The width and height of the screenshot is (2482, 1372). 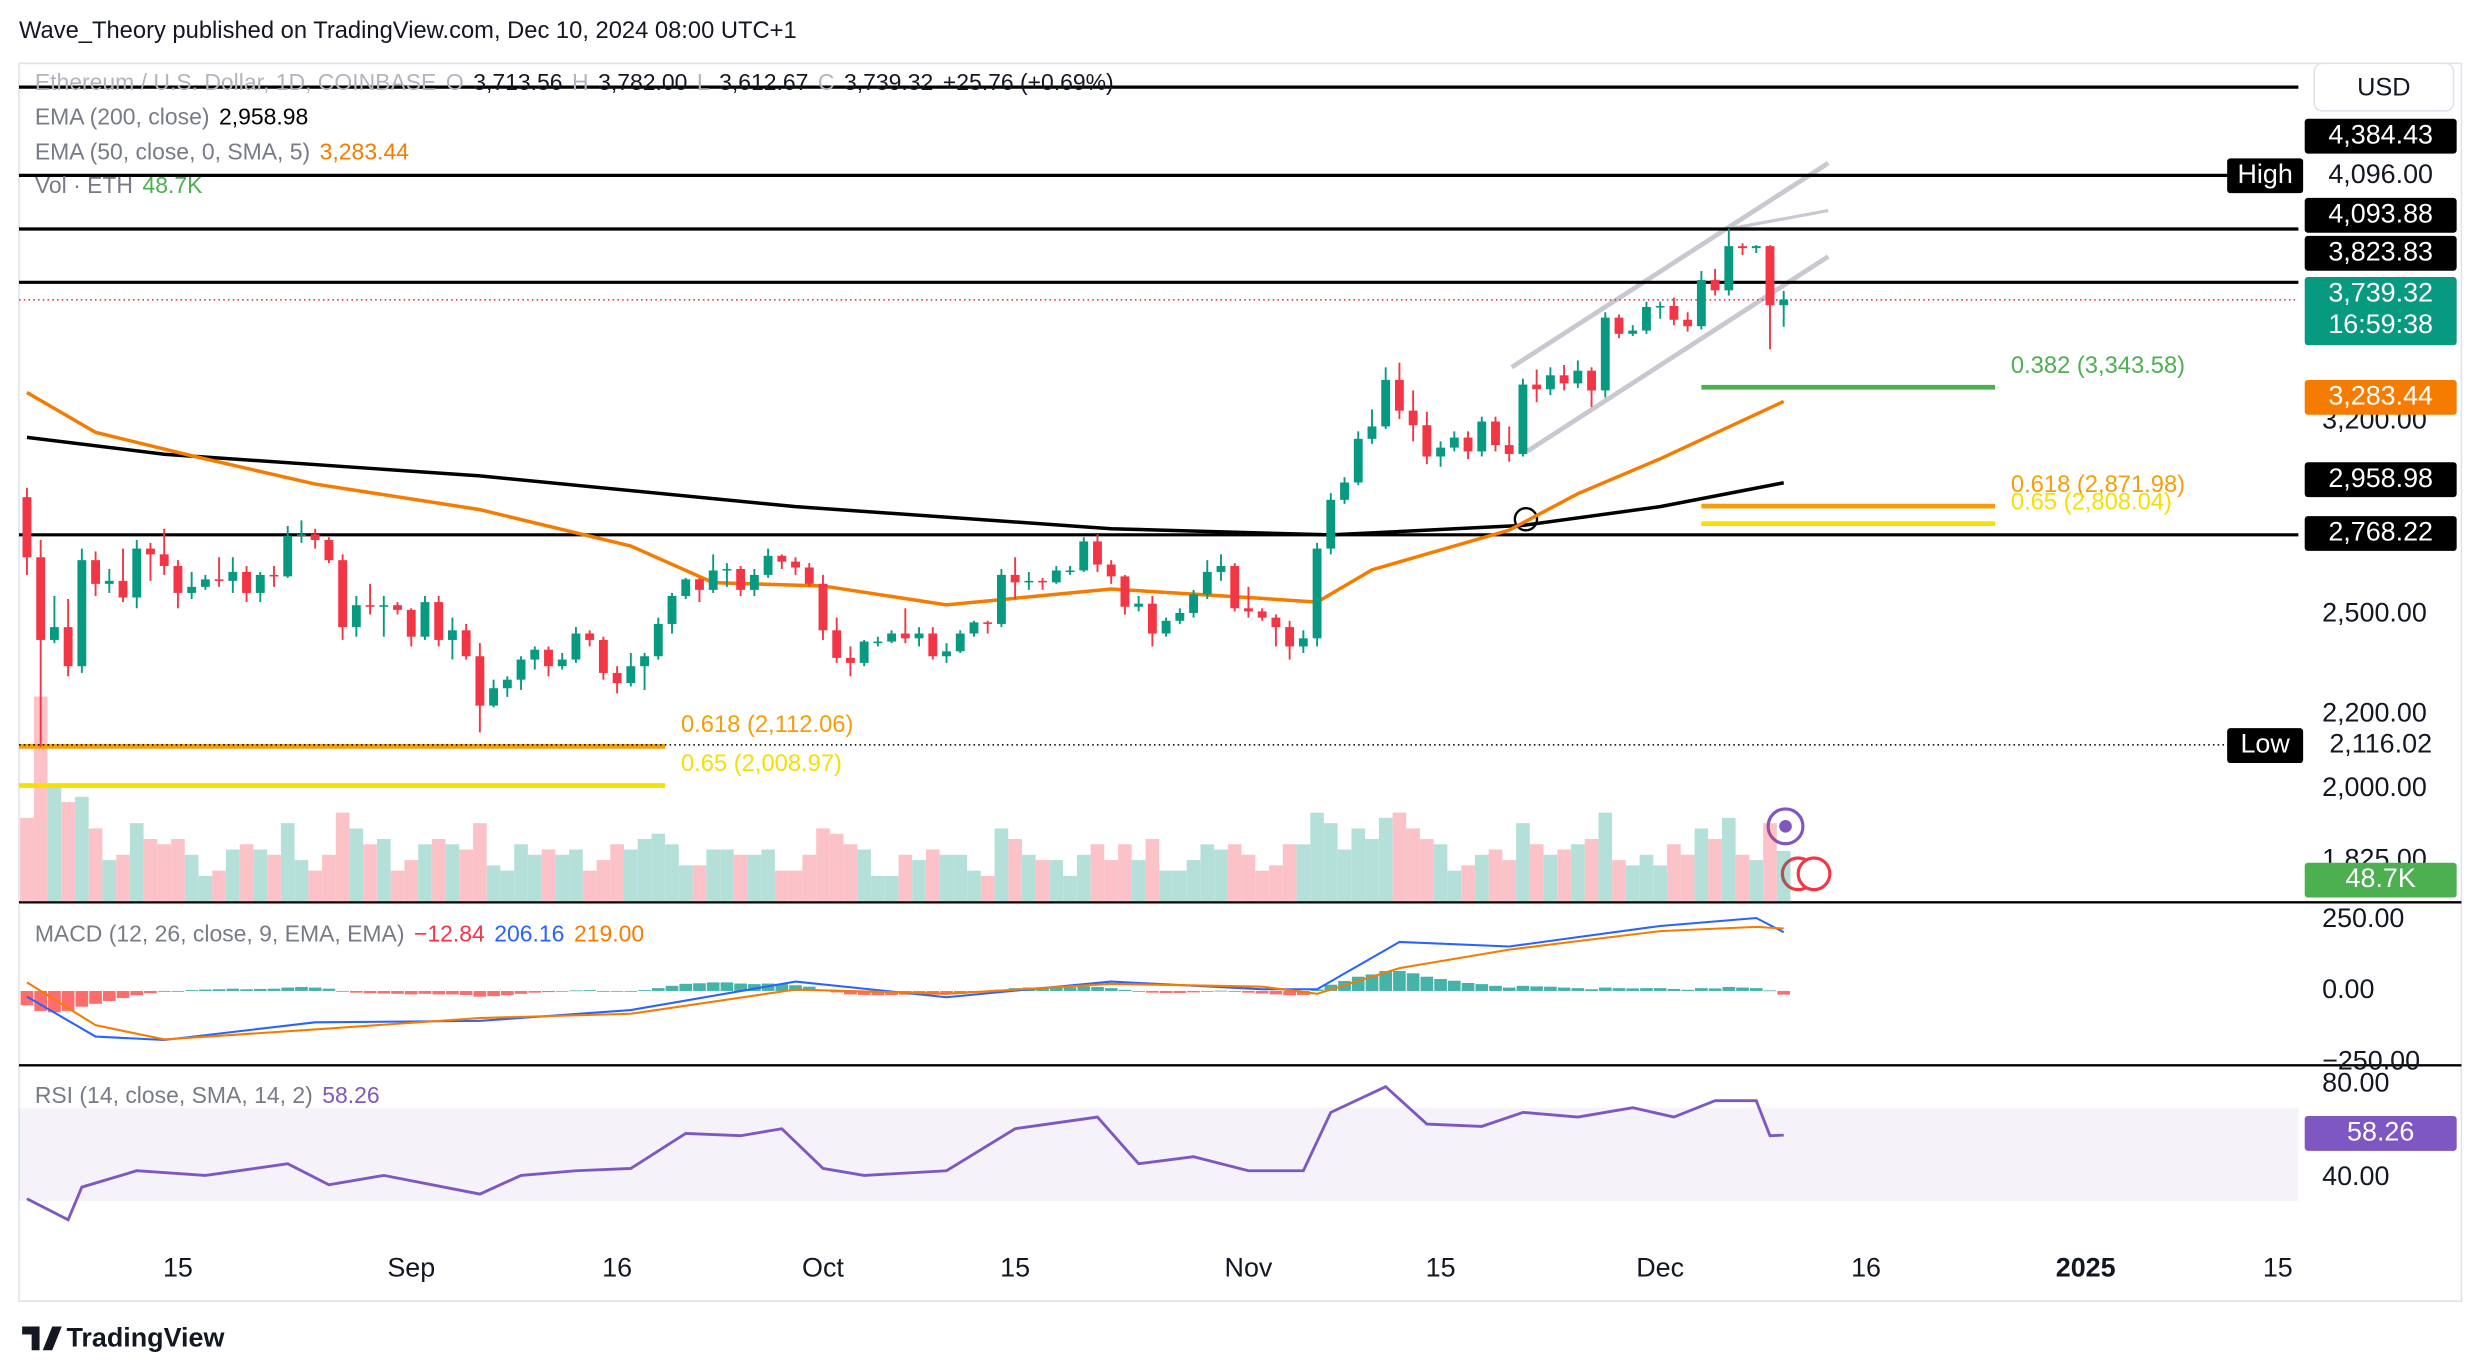 I want to click on currency: USD, so click(x=2383, y=87).